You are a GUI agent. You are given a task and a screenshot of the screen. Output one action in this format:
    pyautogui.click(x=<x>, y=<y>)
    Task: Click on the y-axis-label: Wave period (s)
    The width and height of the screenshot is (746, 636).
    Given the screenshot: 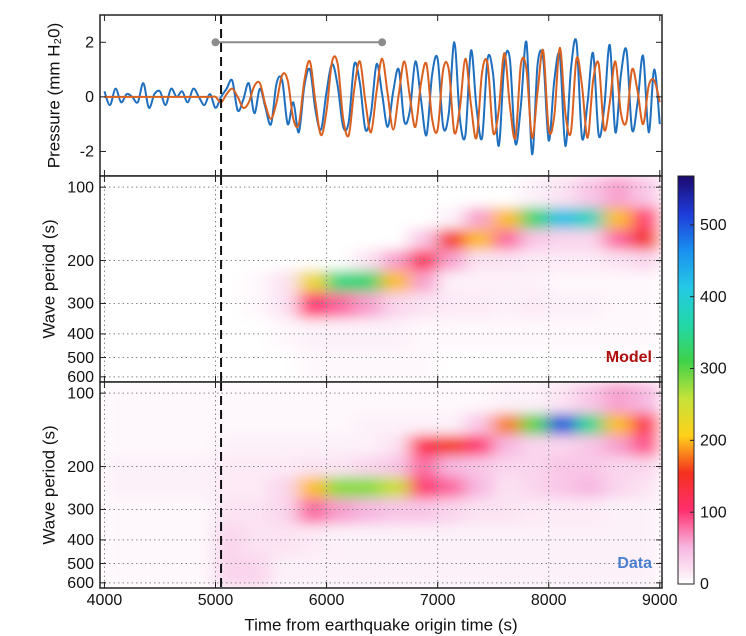 What is the action you would take?
    pyautogui.click(x=48, y=484)
    